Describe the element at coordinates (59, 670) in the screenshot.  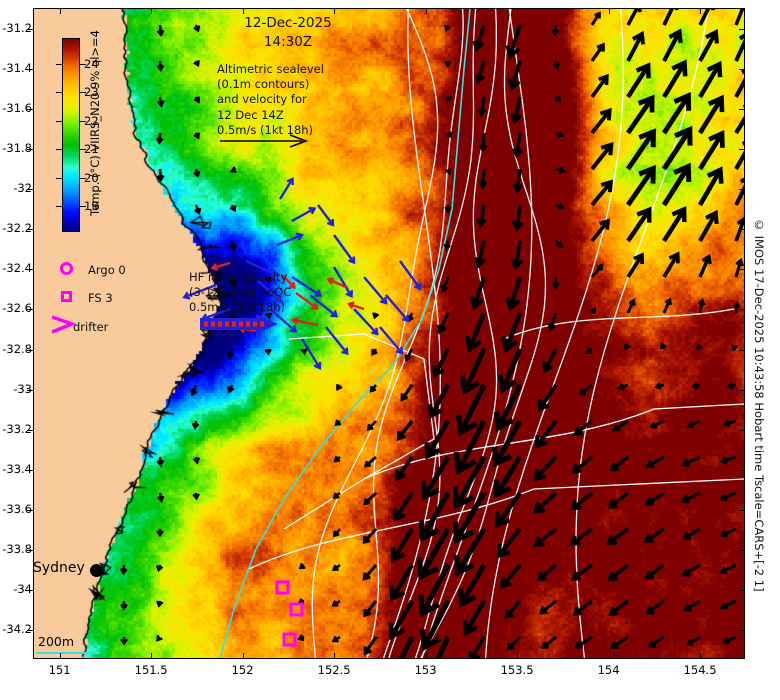
I see `x-tick-label: 151` at that location.